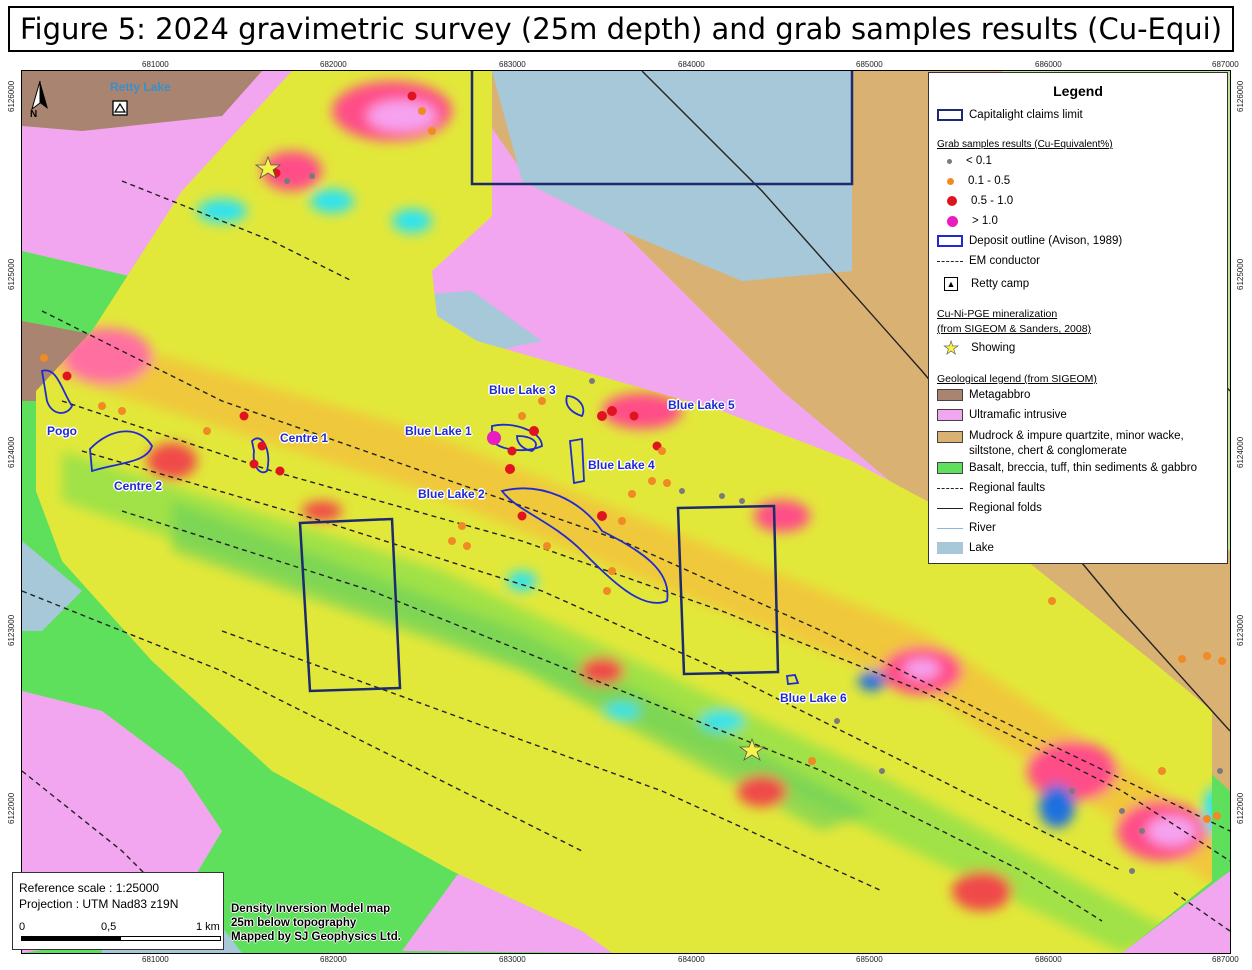  I want to click on star-icon: ★, so click(951, 348).